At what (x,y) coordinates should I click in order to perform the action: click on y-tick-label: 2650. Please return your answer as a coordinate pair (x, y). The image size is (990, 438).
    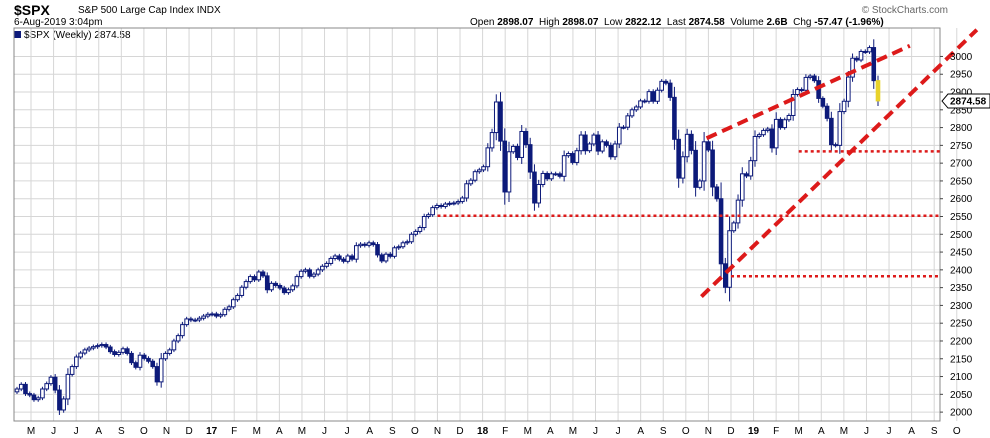
    Looking at the image, I should click on (961, 181).